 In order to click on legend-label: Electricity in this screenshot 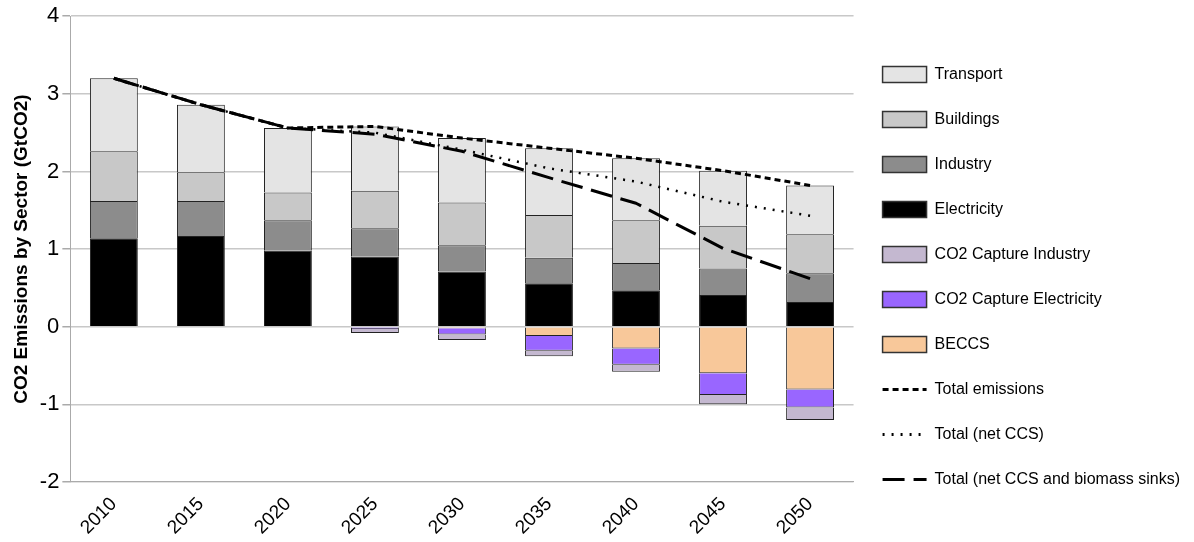, I will do `click(969, 208)`.